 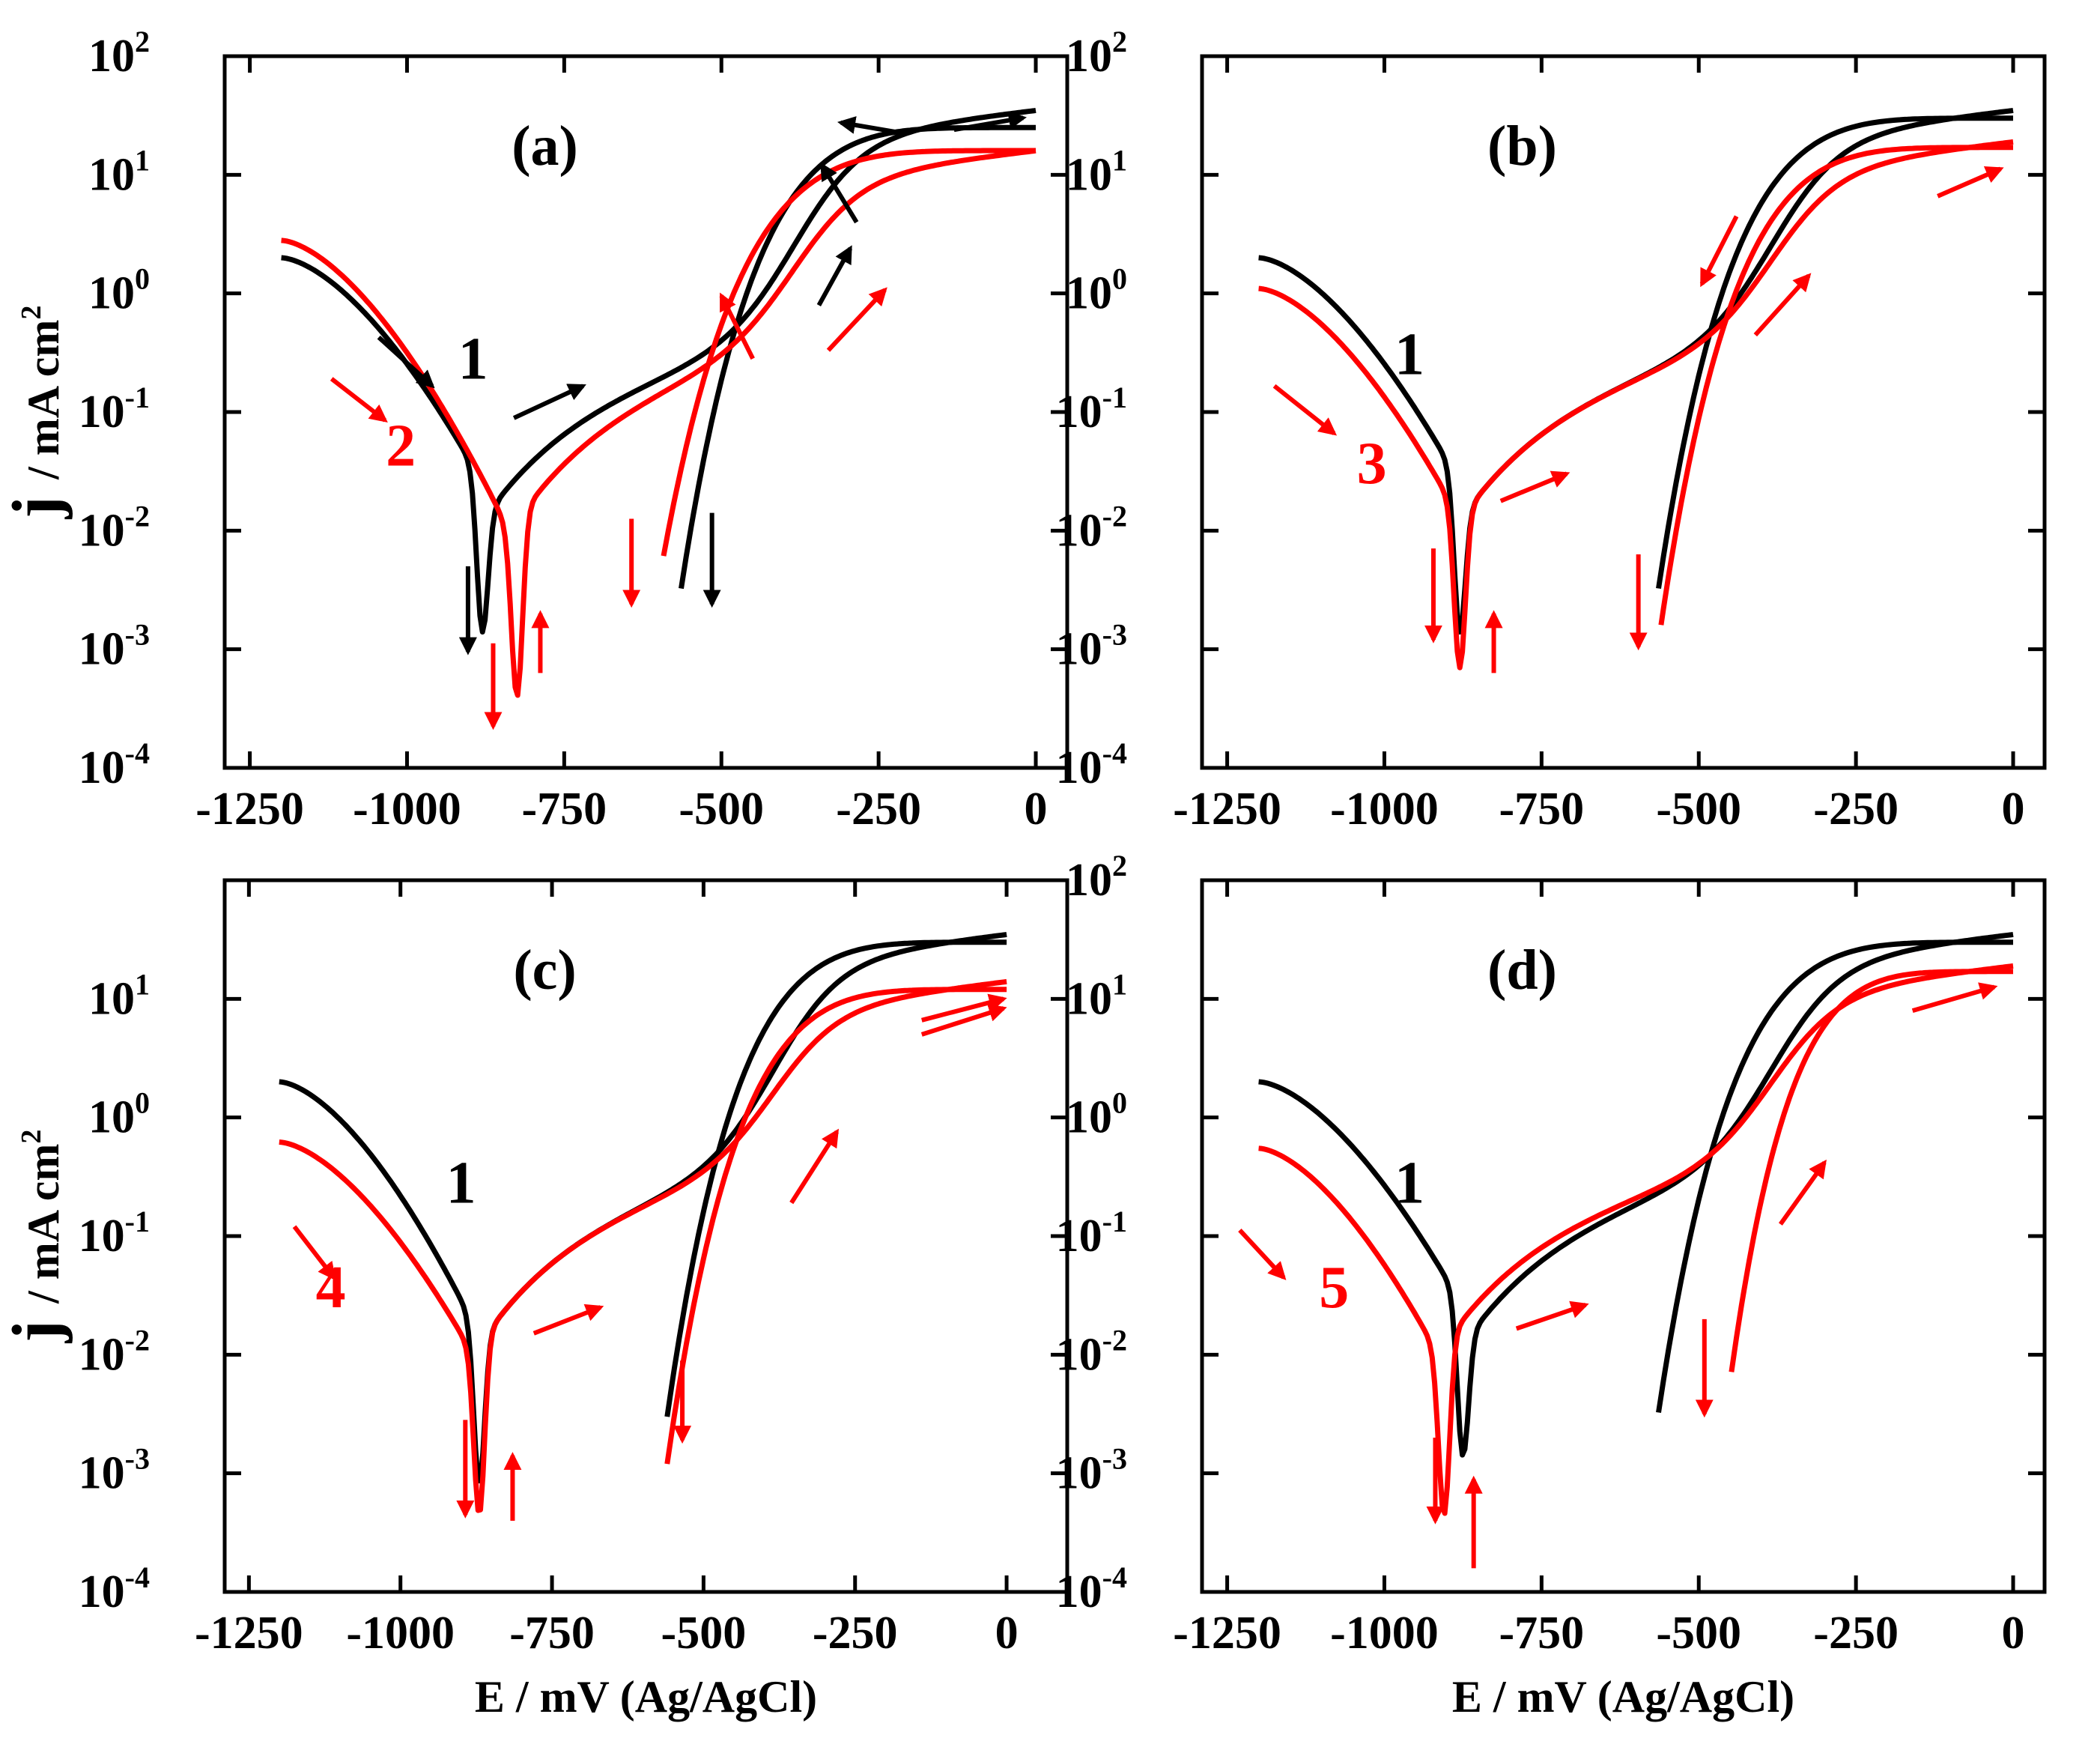 What do you see at coordinates (544, 970) in the screenshot?
I see `panel-title: (c)` at bounding box center [544, 970].